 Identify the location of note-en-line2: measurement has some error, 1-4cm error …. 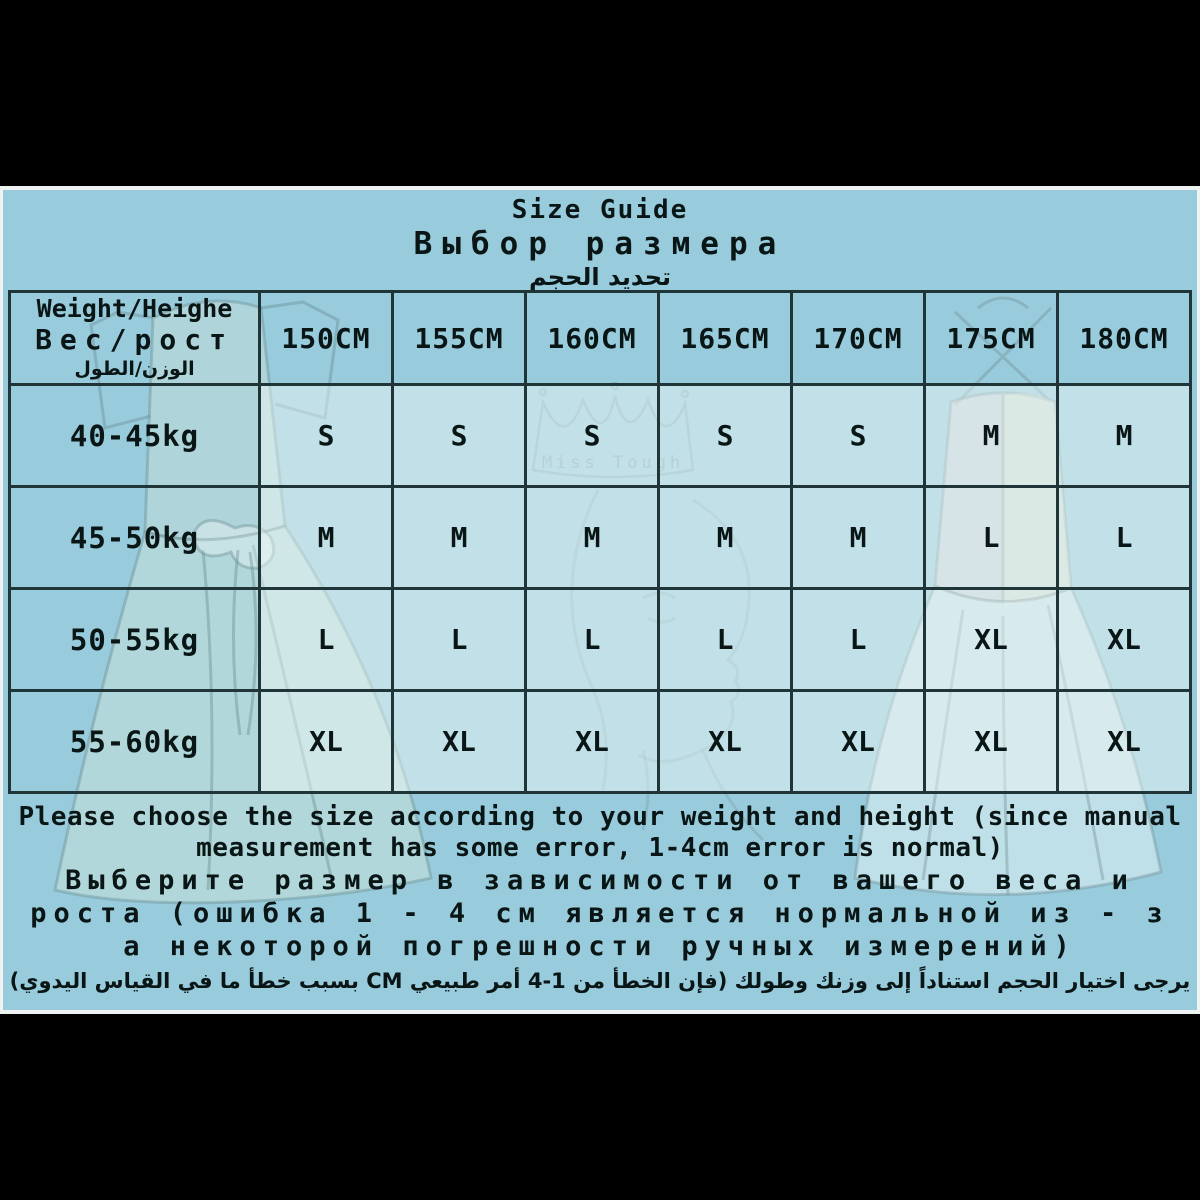
(600, 848).